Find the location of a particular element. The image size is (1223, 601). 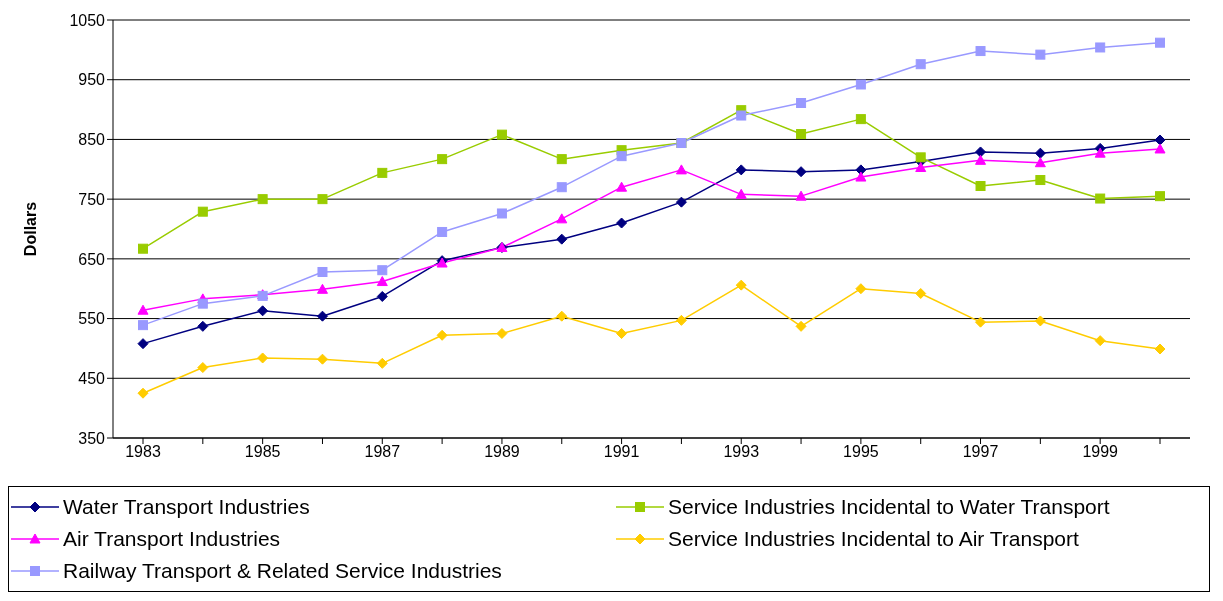

x-tick-label: 1983 is located at coordinates (143, 452).